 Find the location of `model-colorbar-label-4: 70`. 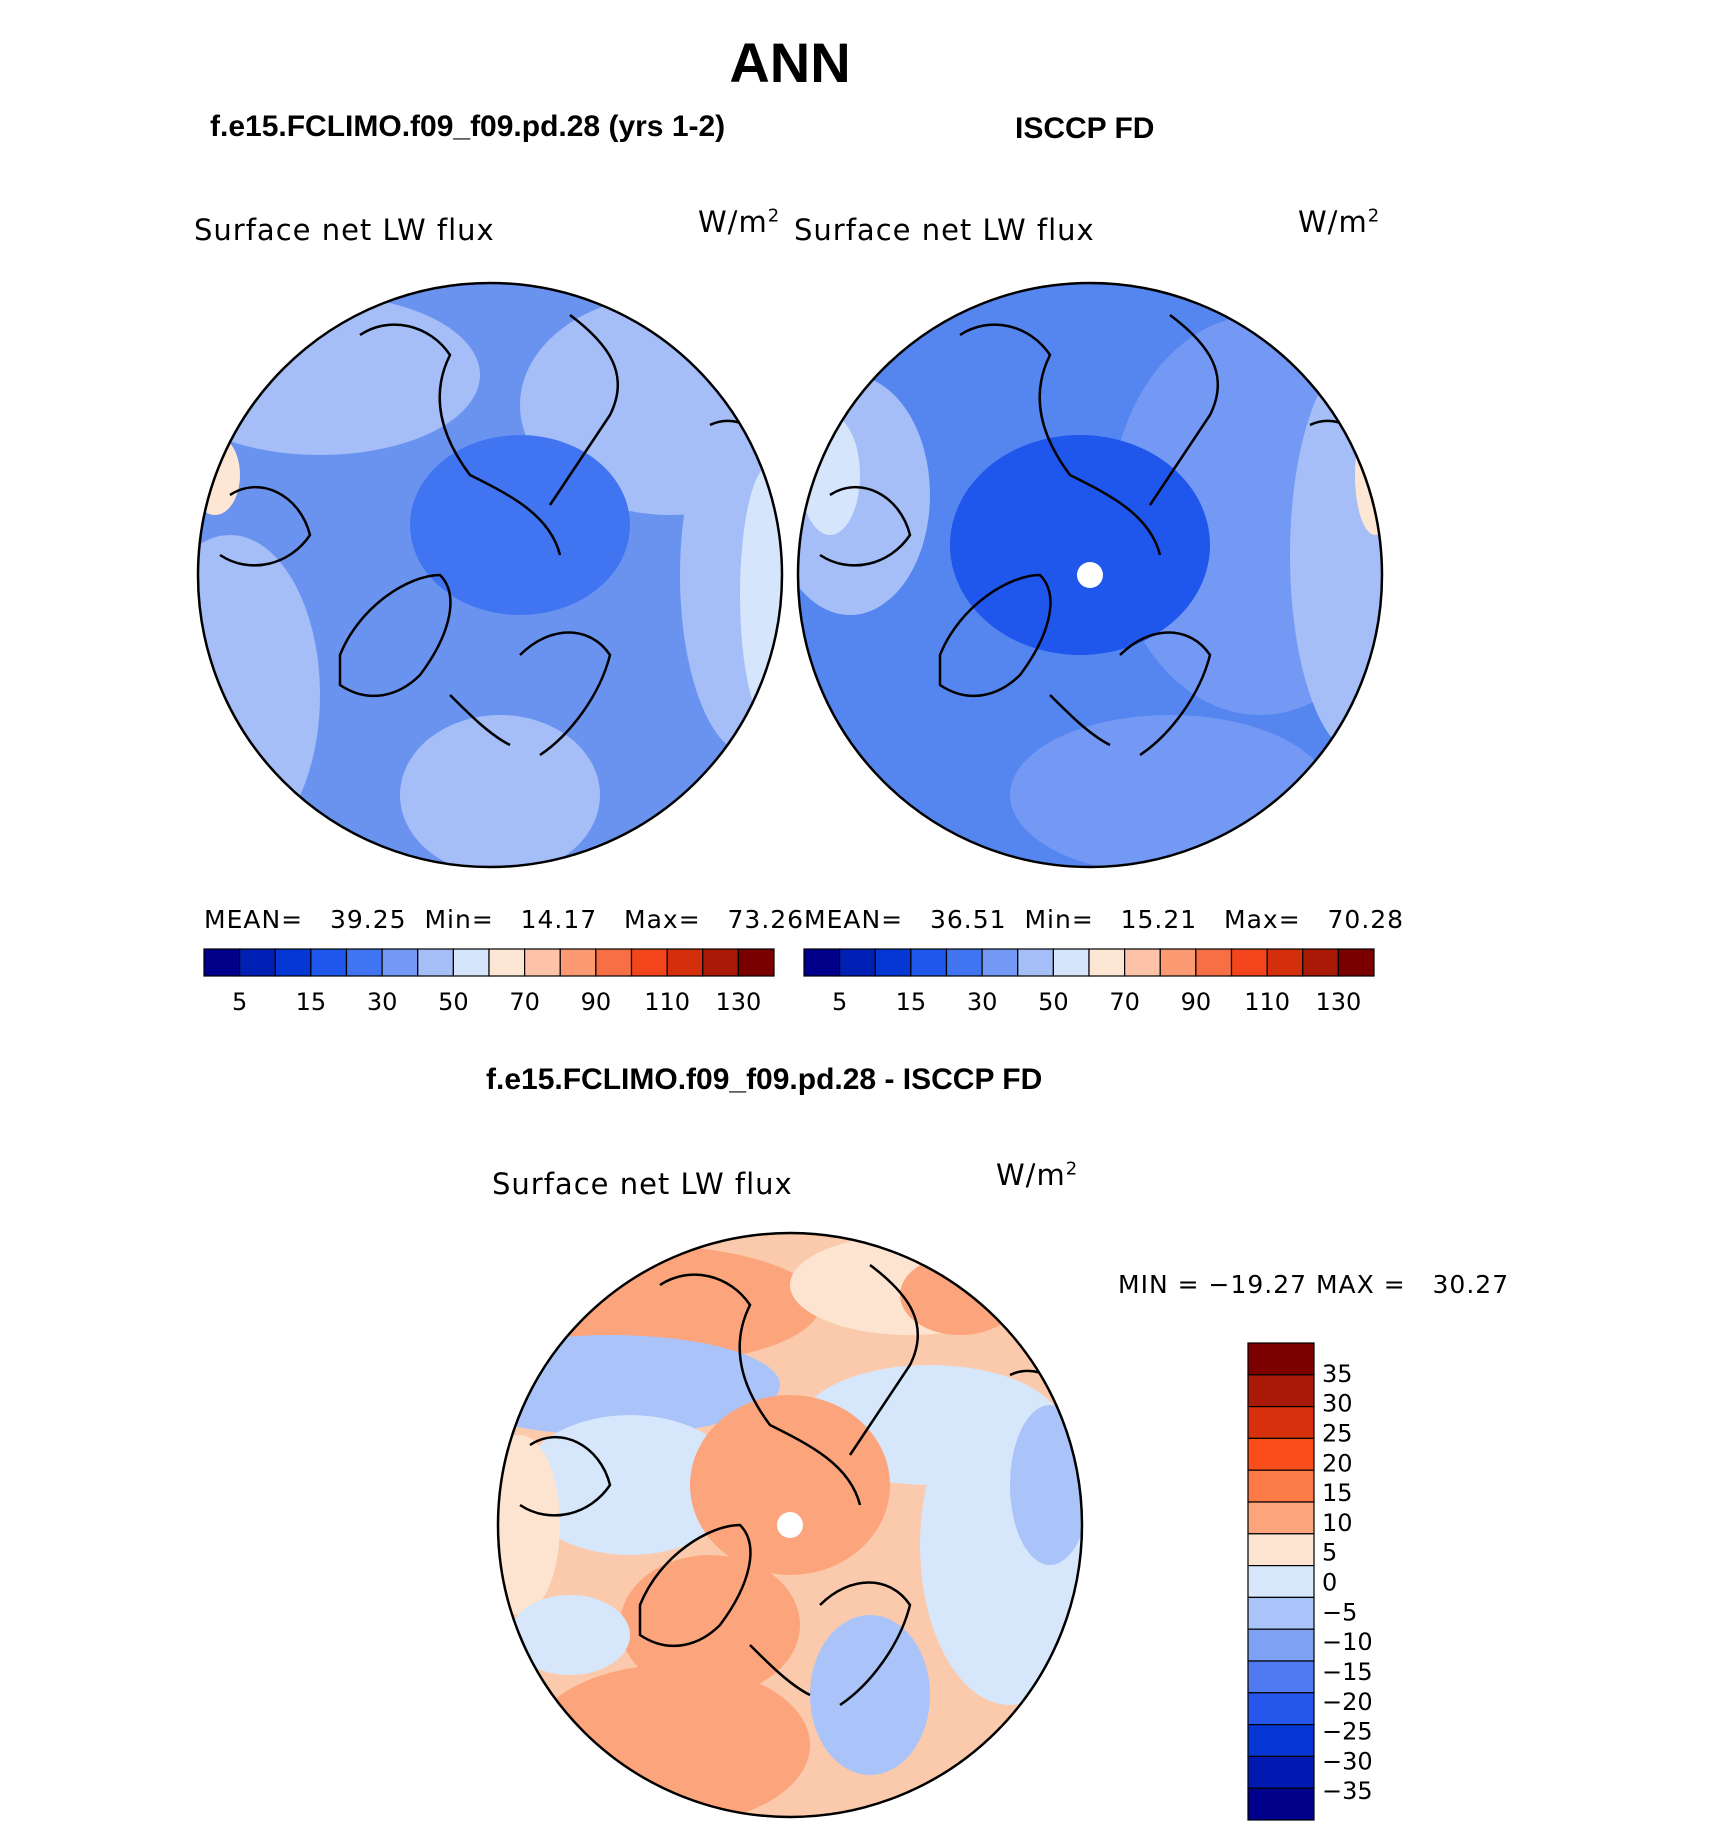

model-colorbar-label-4: 70 is located at coordinates (524, 1002).